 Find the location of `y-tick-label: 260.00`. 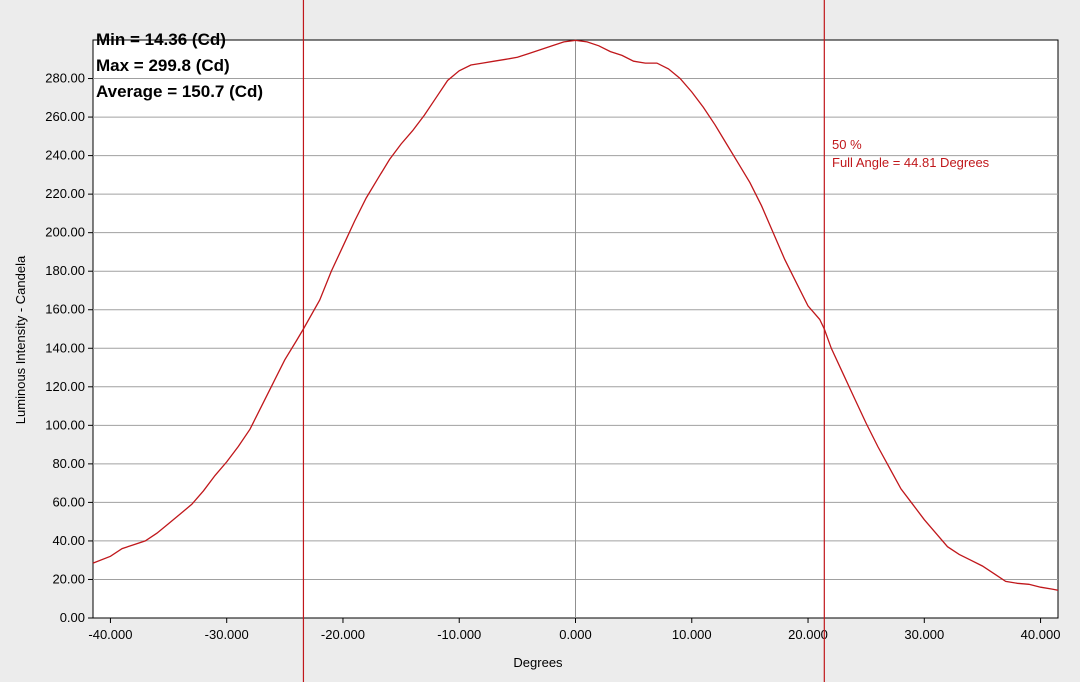

y-tick-label: 260.00 is located at coordinates (65, 116).